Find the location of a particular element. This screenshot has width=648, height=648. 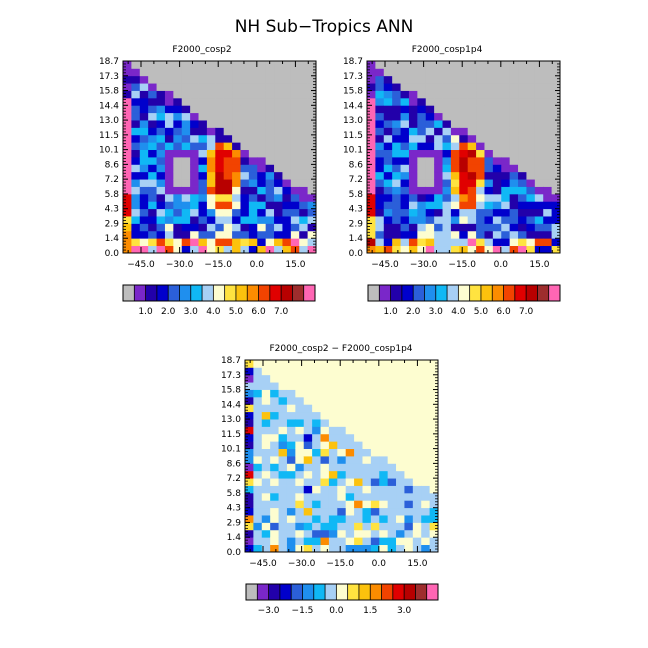

y-tick-label: 8.6 is located at coordinates (234, 464).